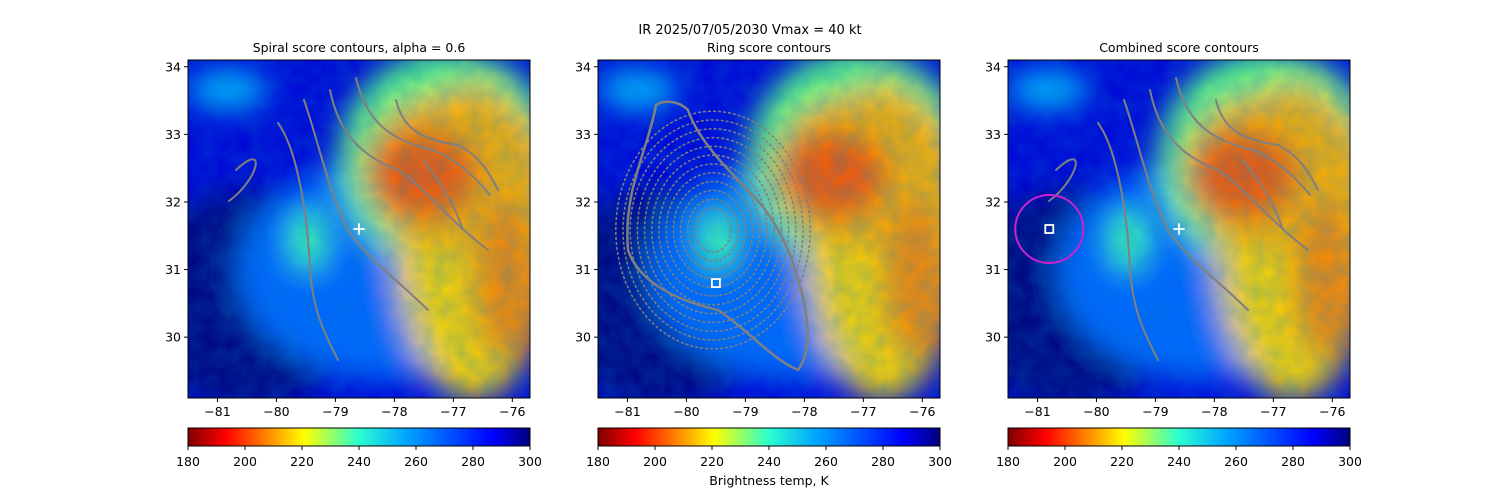 The height and width of the screenshot is (500, 1500). What do you see at coordinates (769, 480) in the screenshot?
I see `colorbar-label: Brightness temp, K` at bounding box center [769, 480].